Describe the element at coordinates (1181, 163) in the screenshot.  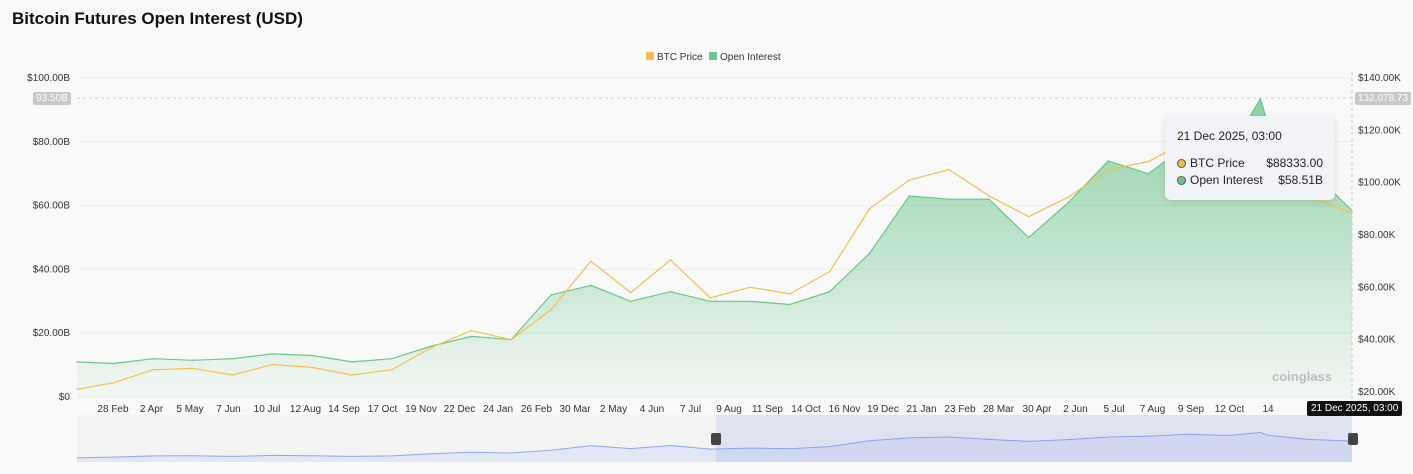
I see `btc-price-dot-icon` at that location.